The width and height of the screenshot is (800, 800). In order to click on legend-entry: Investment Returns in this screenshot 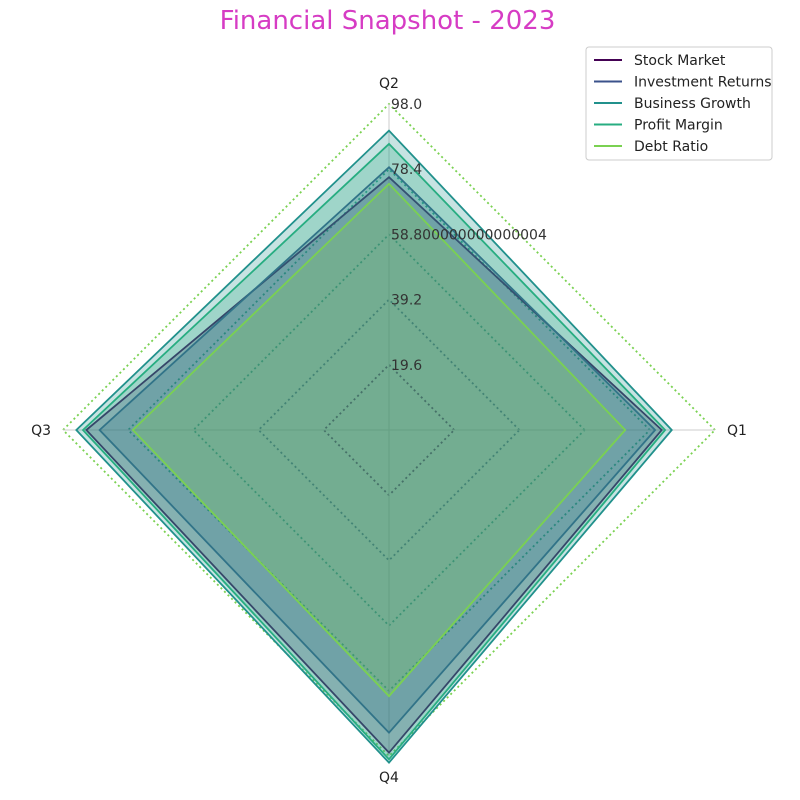, I will do `click(703, 83)`.